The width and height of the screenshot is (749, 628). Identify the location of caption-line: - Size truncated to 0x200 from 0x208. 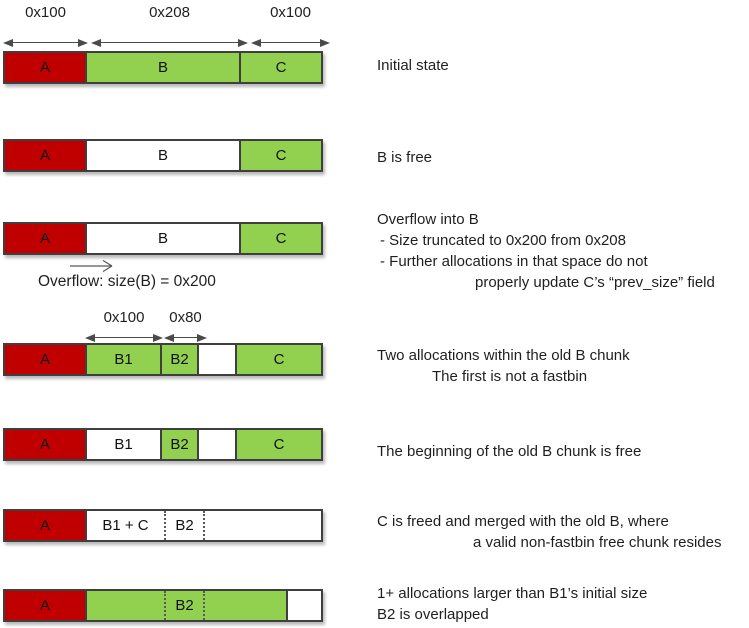
(503, 240).